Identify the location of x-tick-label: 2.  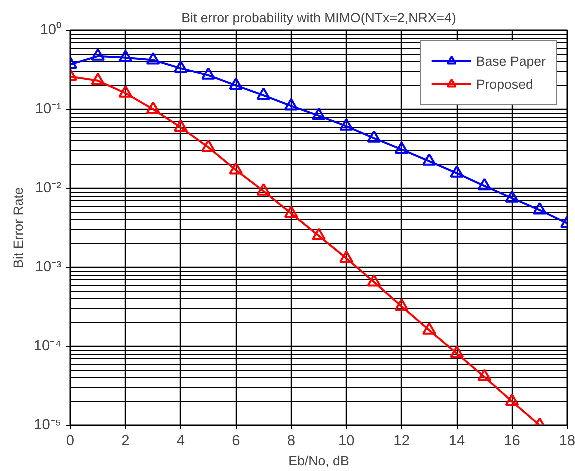
(126, 442).